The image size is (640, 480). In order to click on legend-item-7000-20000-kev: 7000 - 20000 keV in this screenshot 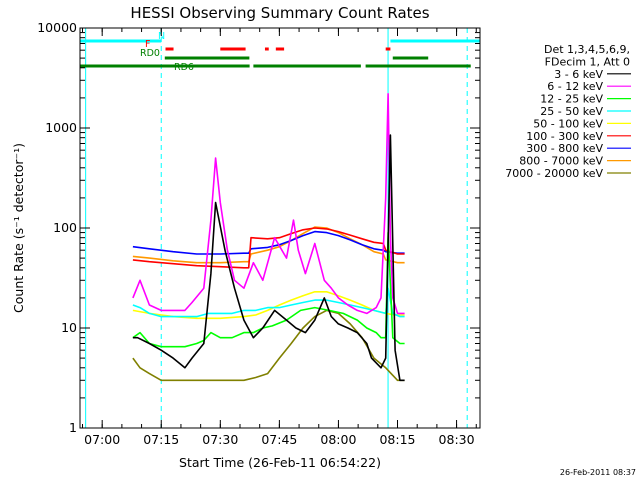, I will do `click(554, 173)`.